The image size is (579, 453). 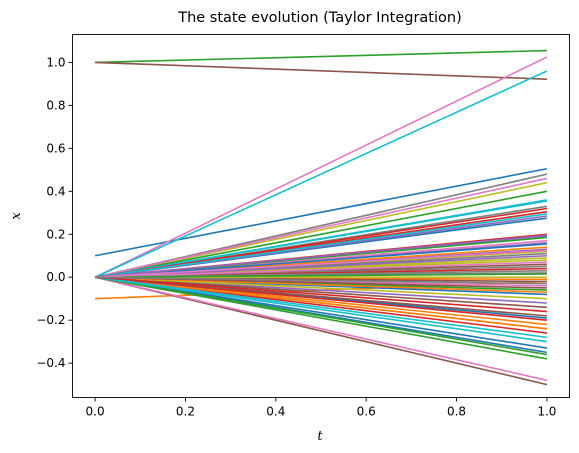 I want to click on y-axis-label: x, so click(x=16, y=216).